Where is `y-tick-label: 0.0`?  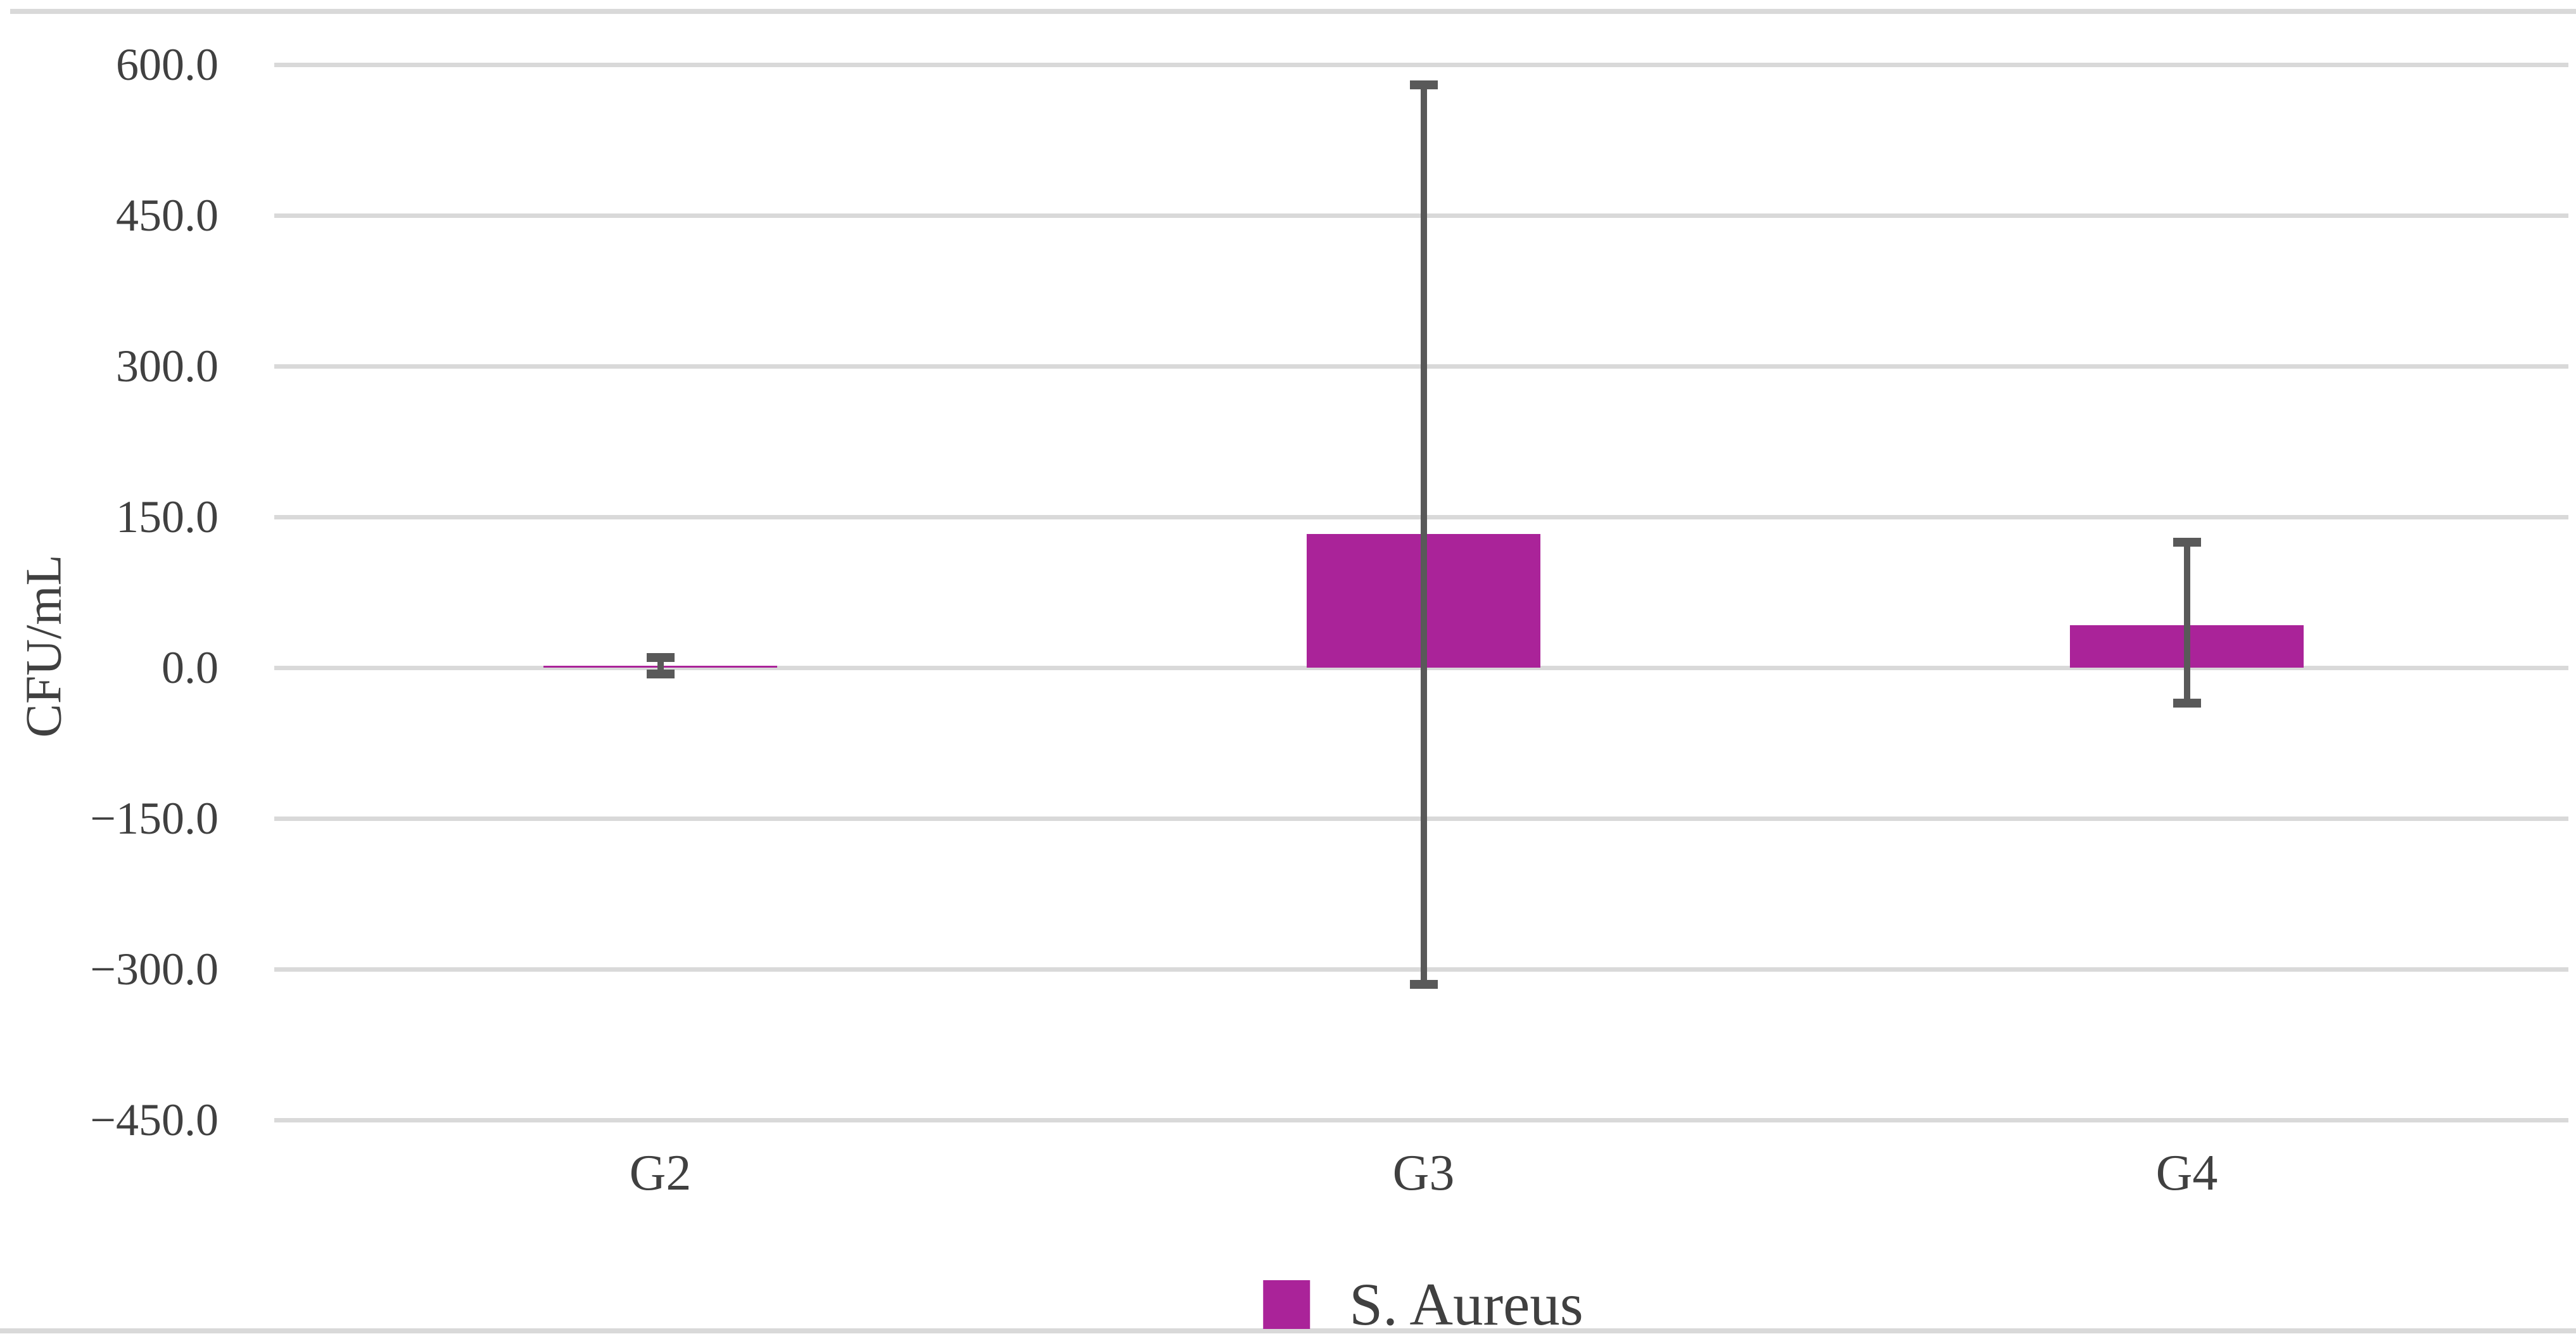
y-tick-label: 0.0 is located at coordinates (190, 668).